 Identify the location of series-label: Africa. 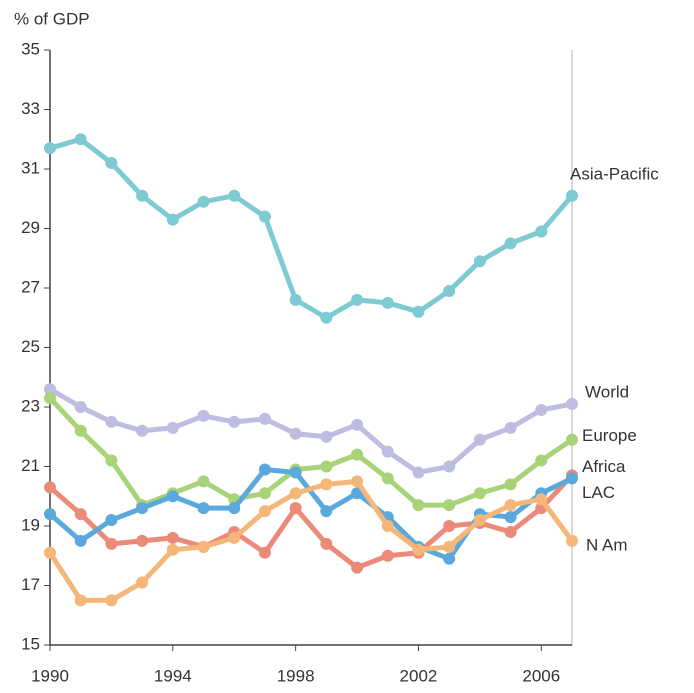
(604, 466).